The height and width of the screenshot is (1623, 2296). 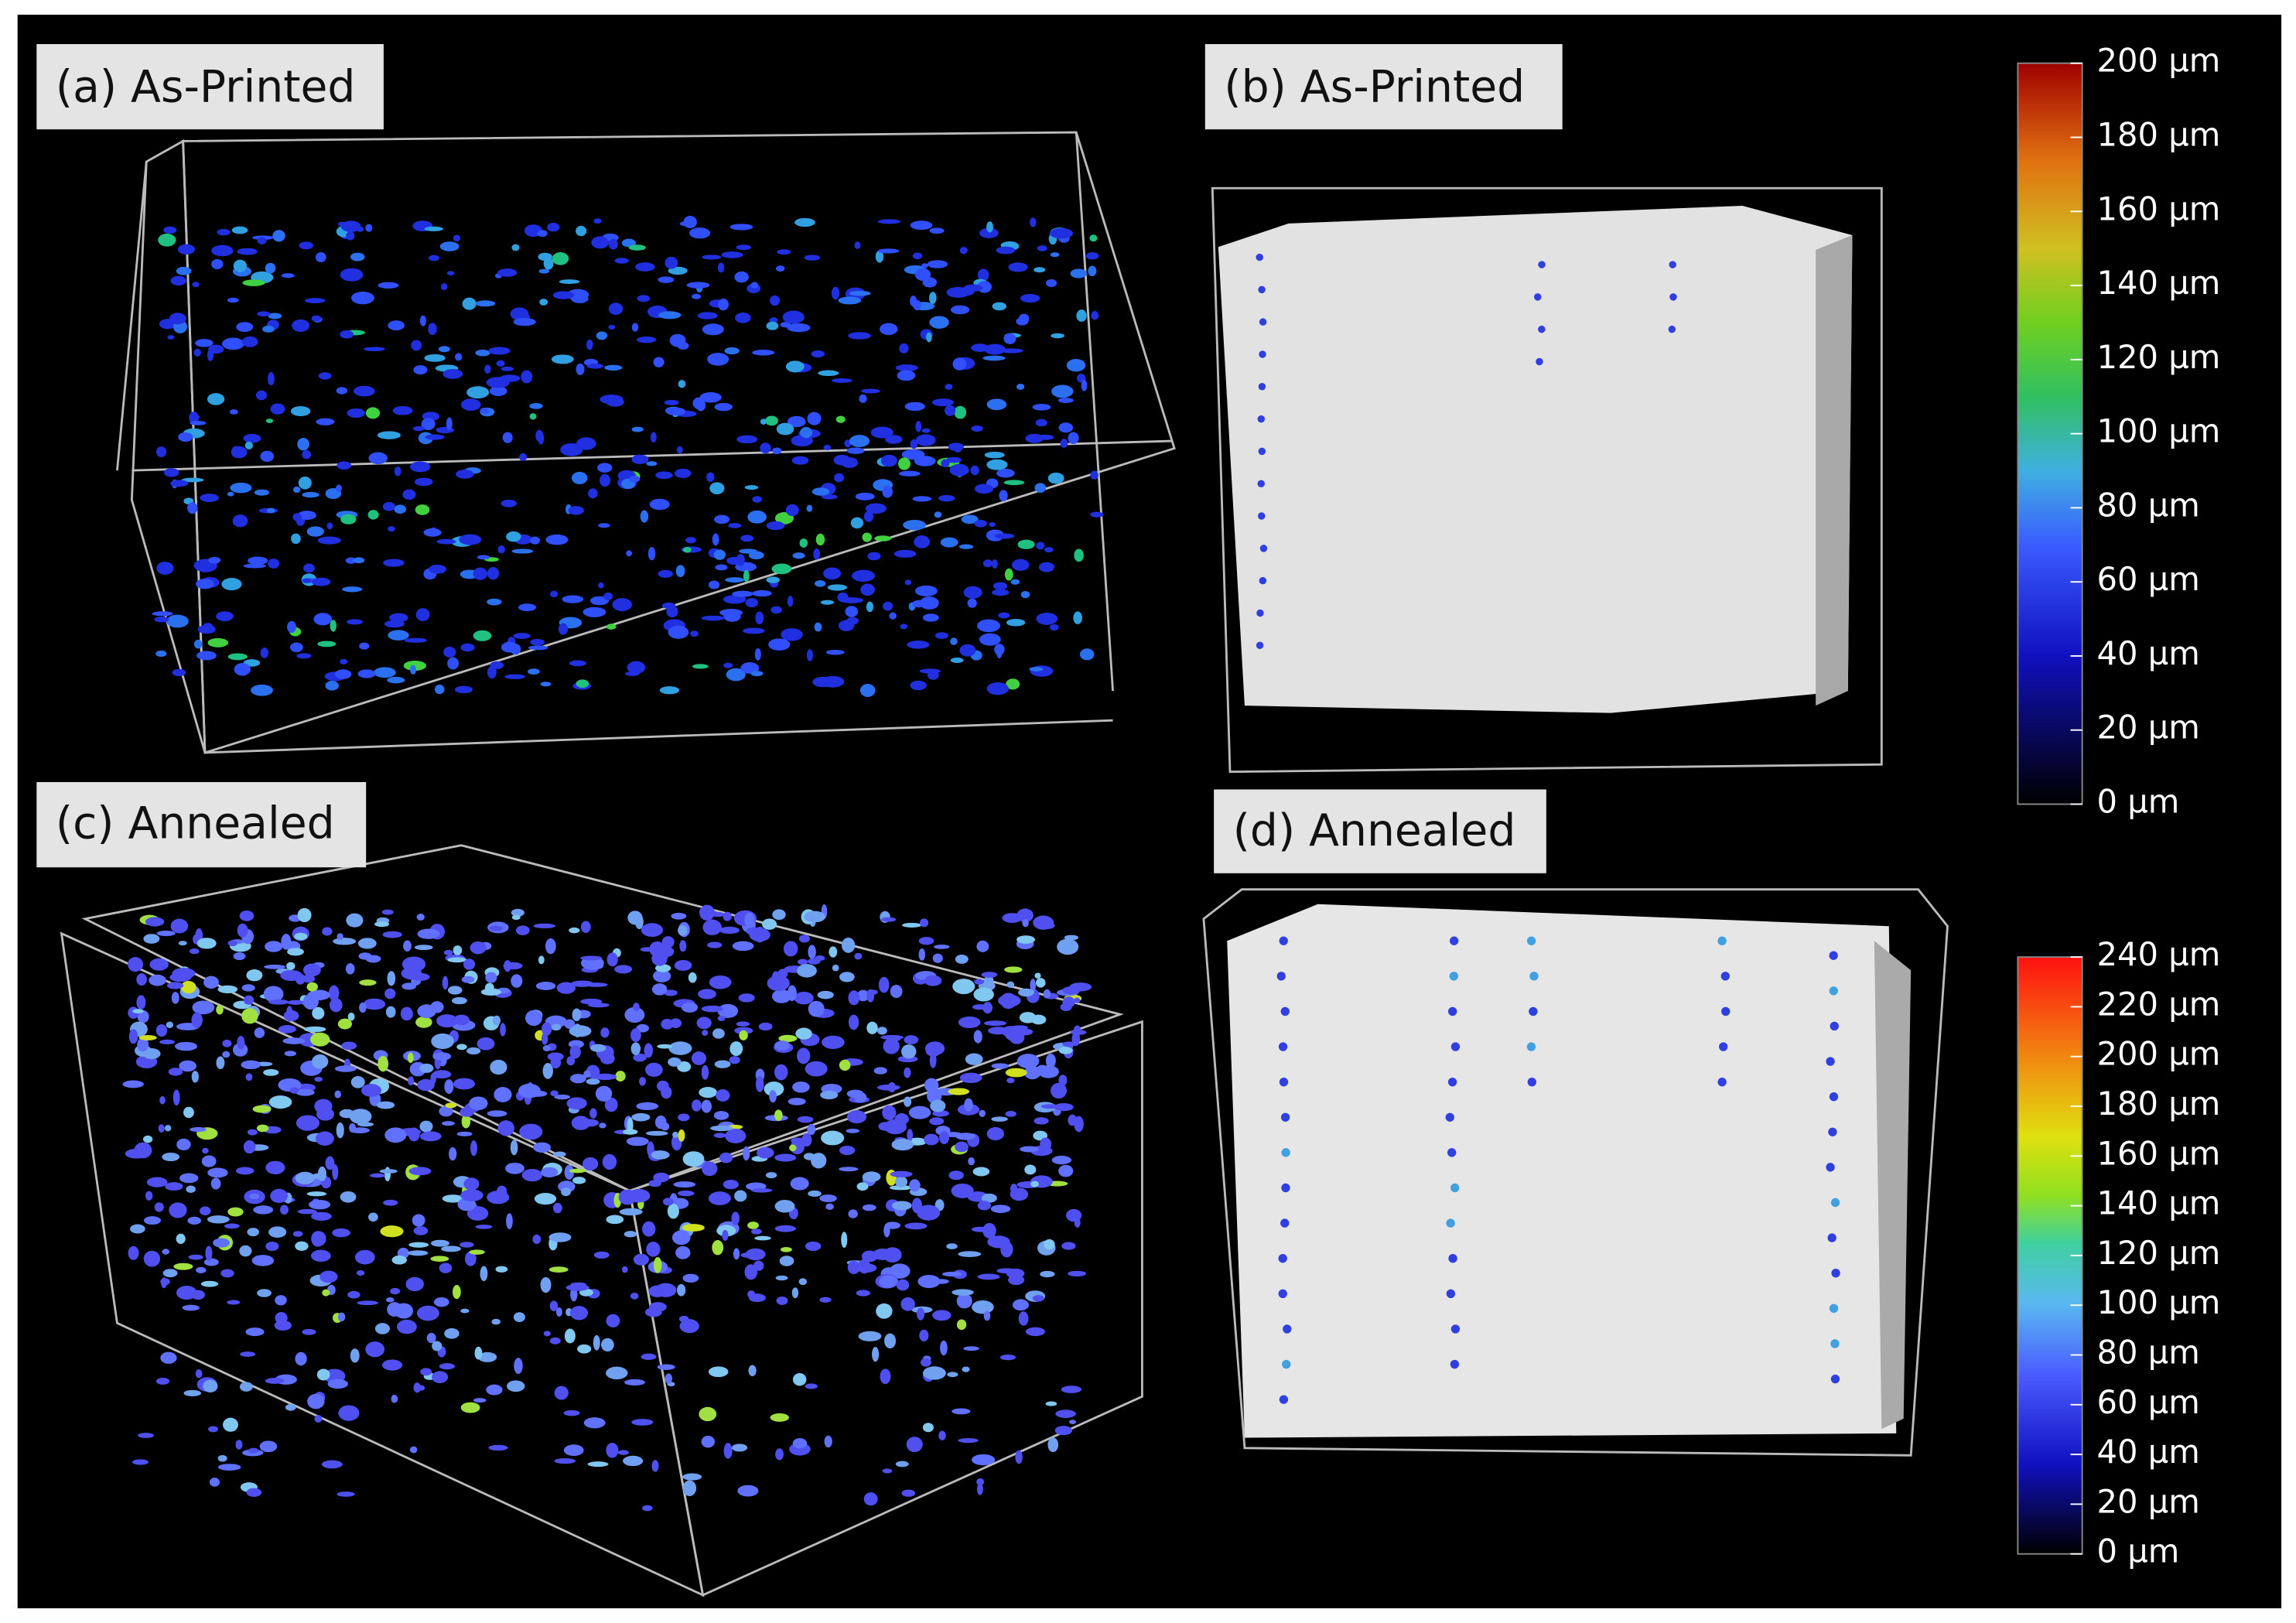 I want to click on specimen-surface, so click(x=1562, y=1171).